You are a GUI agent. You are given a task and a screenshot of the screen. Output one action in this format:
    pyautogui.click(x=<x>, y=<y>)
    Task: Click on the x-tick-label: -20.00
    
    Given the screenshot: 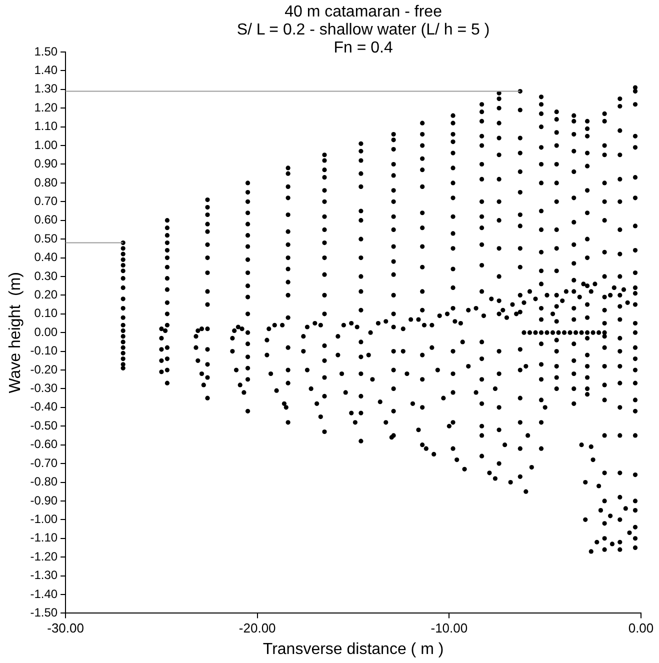 What is the action you would take?
    pyautogui.click(x=257, y=628)
    